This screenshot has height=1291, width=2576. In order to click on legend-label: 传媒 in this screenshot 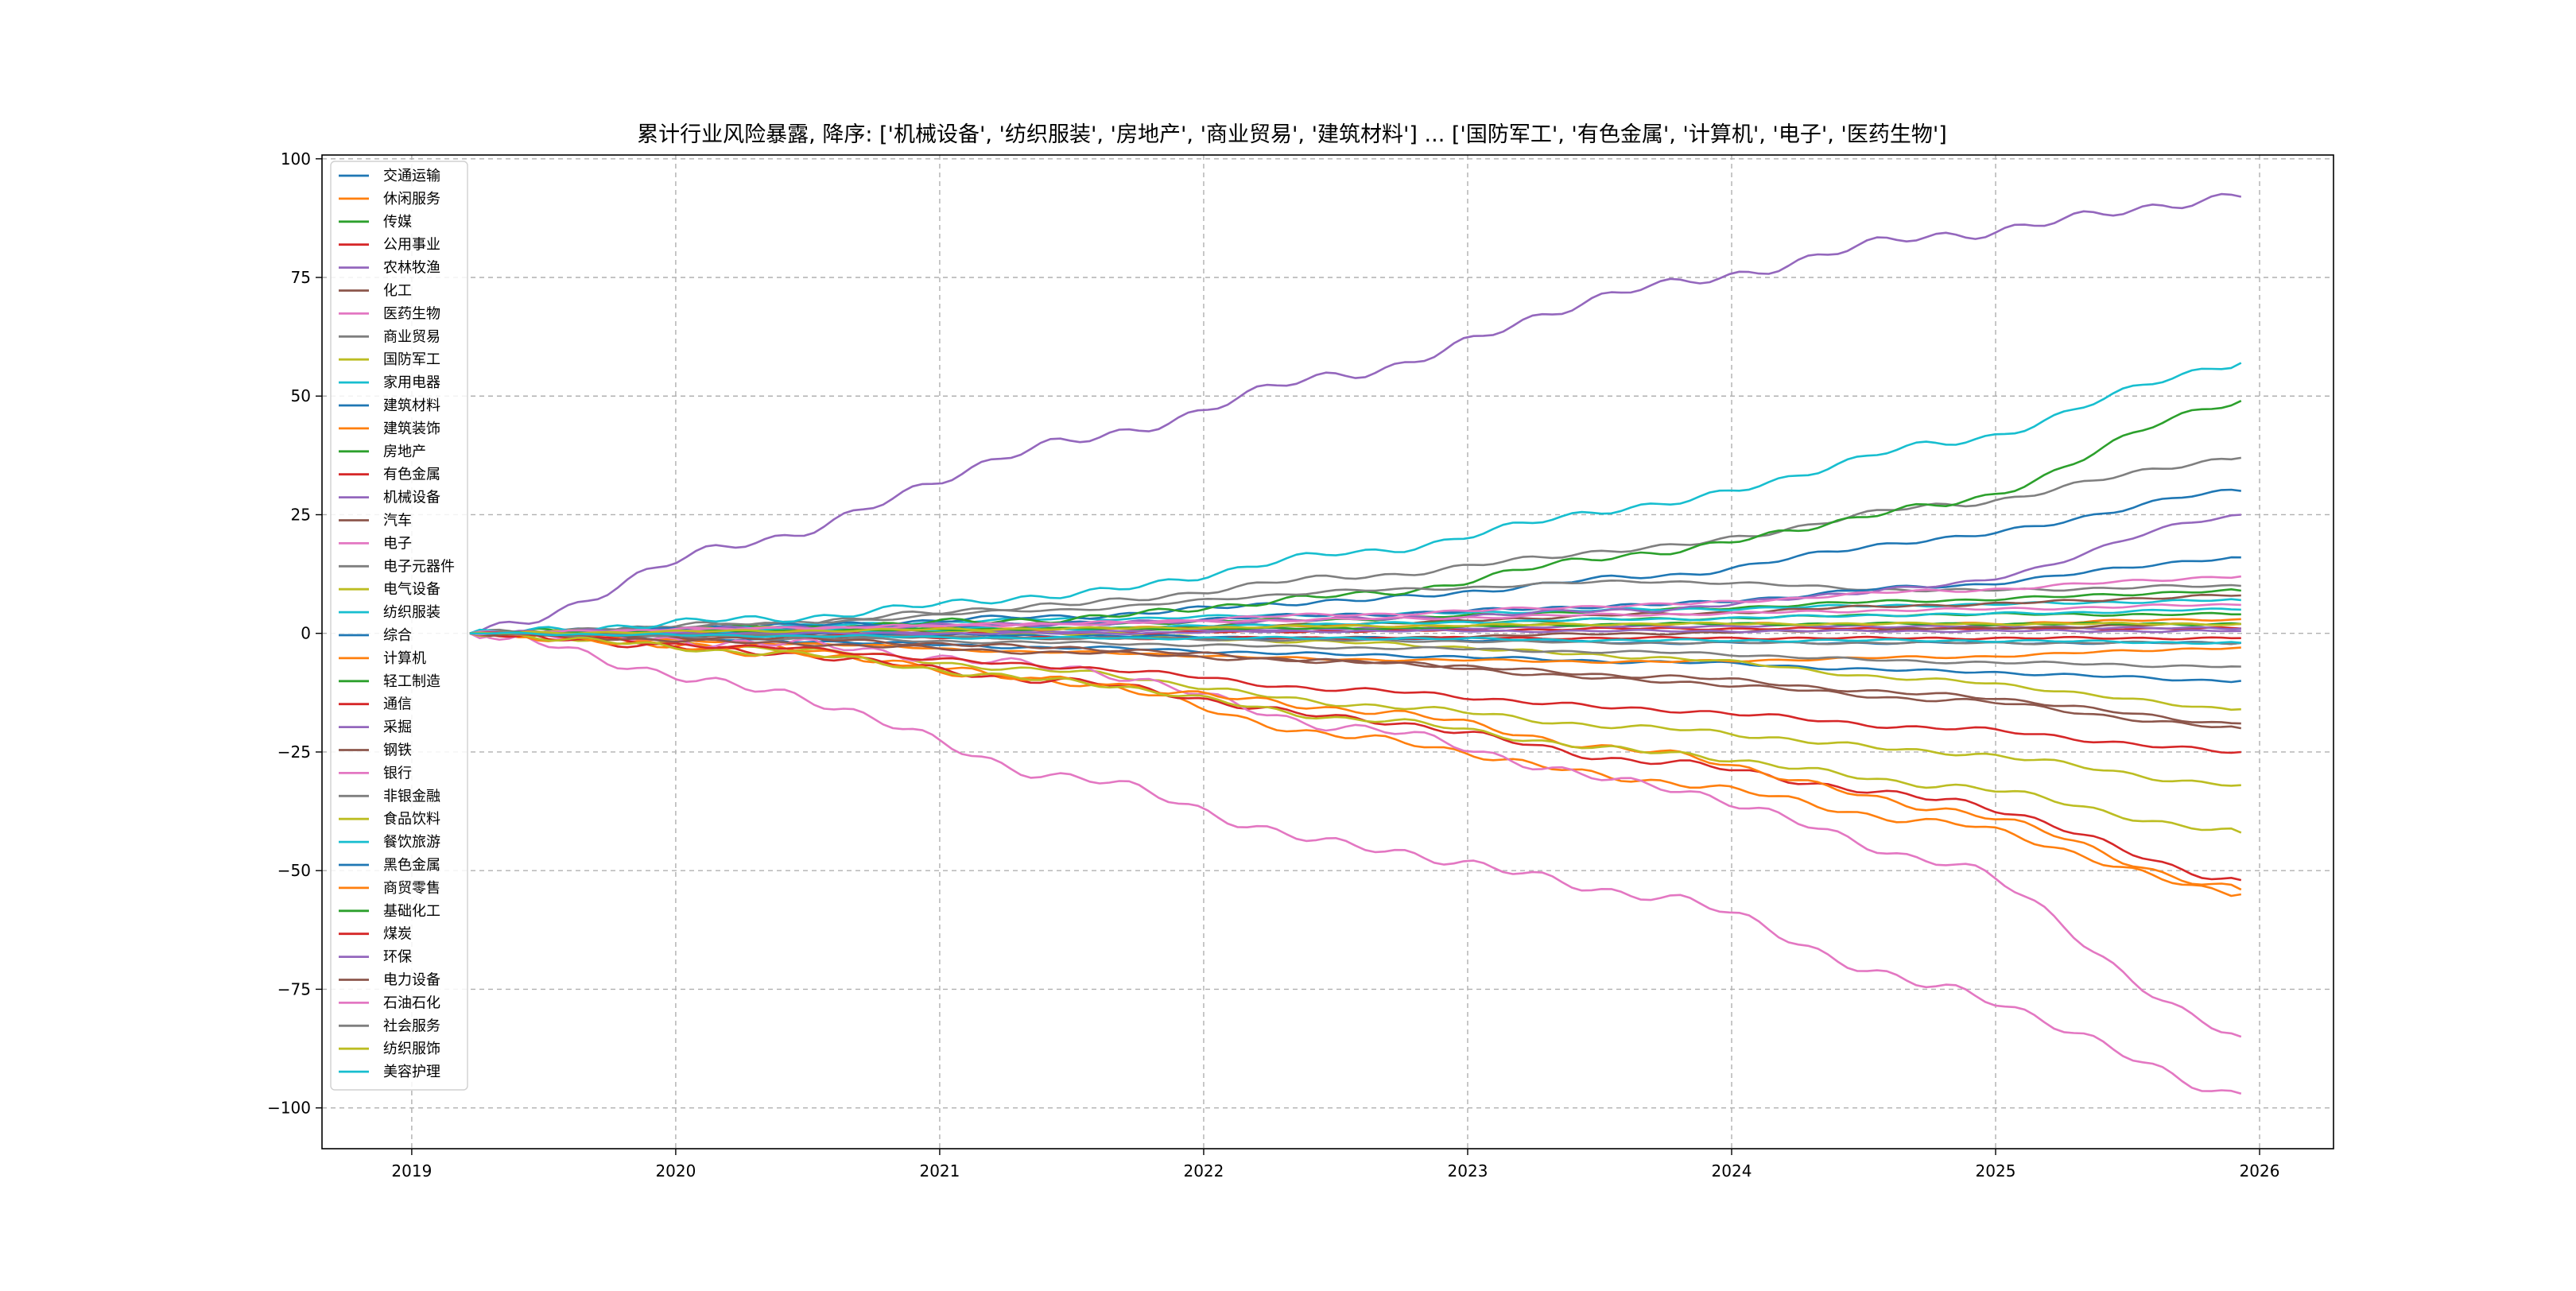, I will do `click(397, 222)`.